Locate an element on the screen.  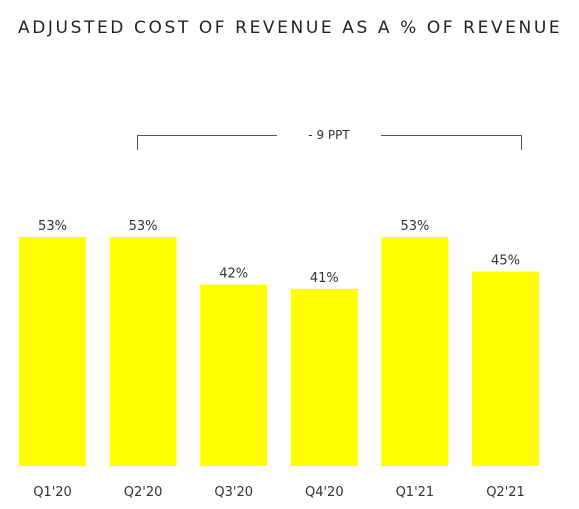
x-tick-label-2: Q3'20 is located at coordinates (233, 492).